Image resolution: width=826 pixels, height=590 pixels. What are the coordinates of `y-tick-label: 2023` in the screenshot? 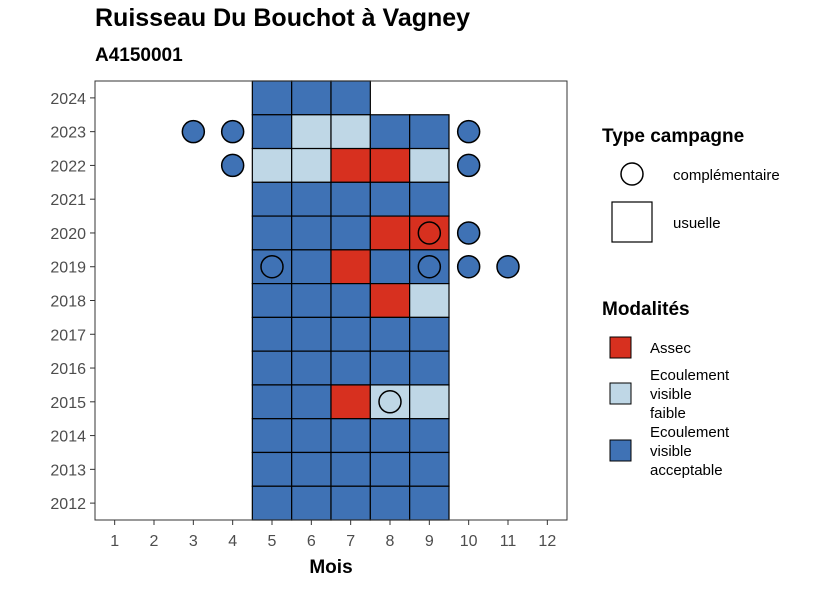 It's located at (68, 133).